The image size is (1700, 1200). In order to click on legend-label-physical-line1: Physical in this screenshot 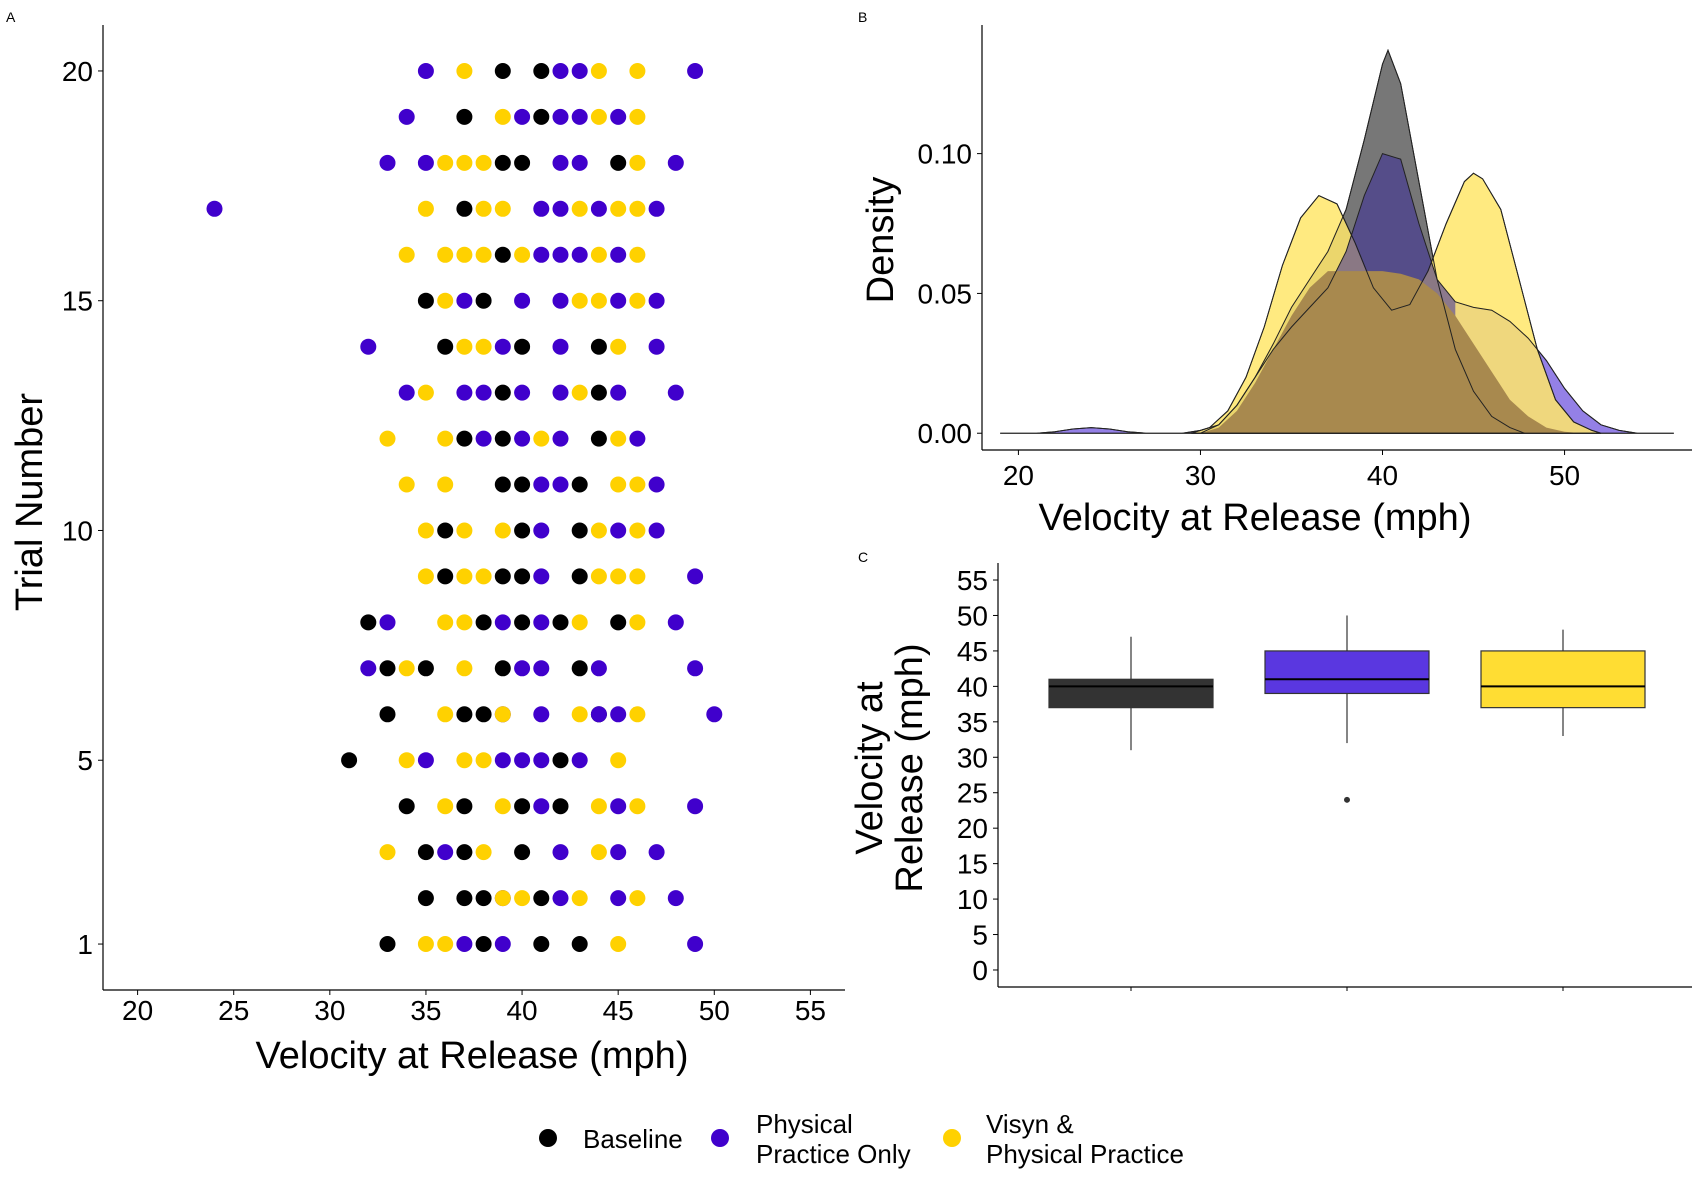, I will do `click(804, 1124)`.